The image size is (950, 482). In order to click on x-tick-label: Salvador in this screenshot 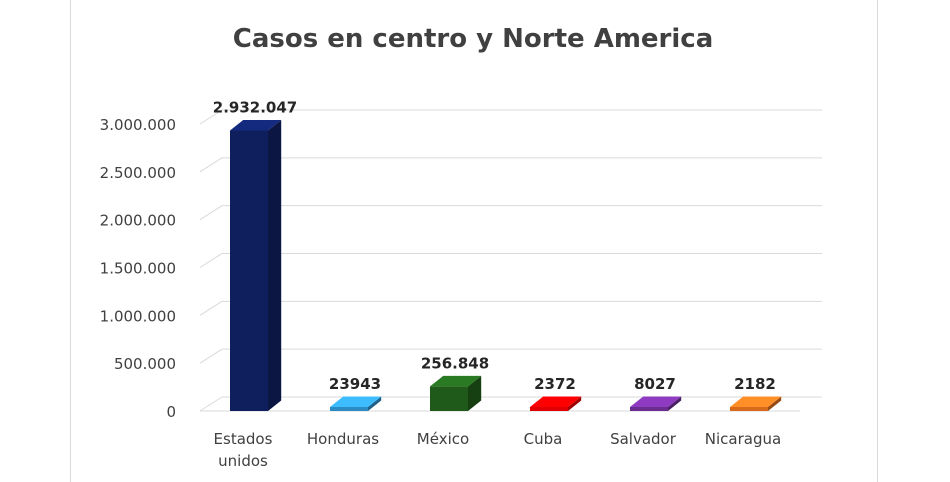, I will do `click(643, 439)`.